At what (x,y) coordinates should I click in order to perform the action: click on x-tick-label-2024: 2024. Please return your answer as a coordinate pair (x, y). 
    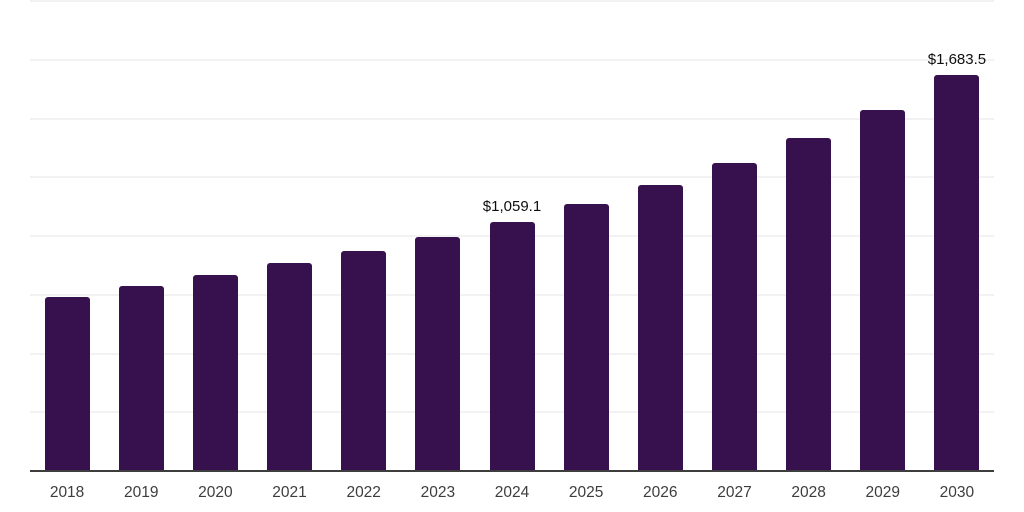
    Looking at the image, I should click on (512, 492).